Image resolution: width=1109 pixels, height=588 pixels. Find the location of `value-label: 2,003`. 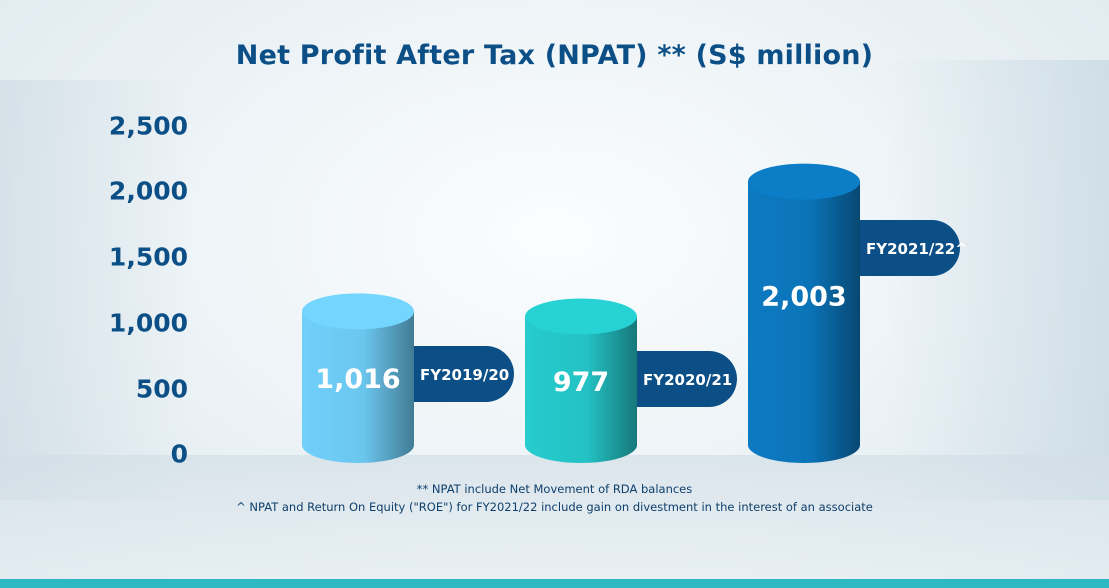

value-label: 2,003 is located at coordinates (803, 296).